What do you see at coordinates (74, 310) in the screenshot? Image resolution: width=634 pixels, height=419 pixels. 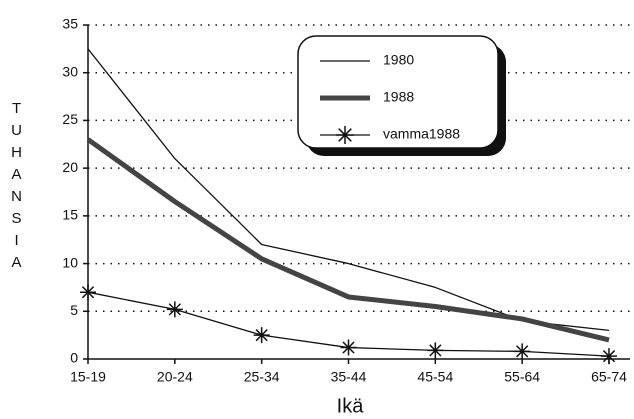 I see `y-tick-label: 5` at bounding box center [74, 310].